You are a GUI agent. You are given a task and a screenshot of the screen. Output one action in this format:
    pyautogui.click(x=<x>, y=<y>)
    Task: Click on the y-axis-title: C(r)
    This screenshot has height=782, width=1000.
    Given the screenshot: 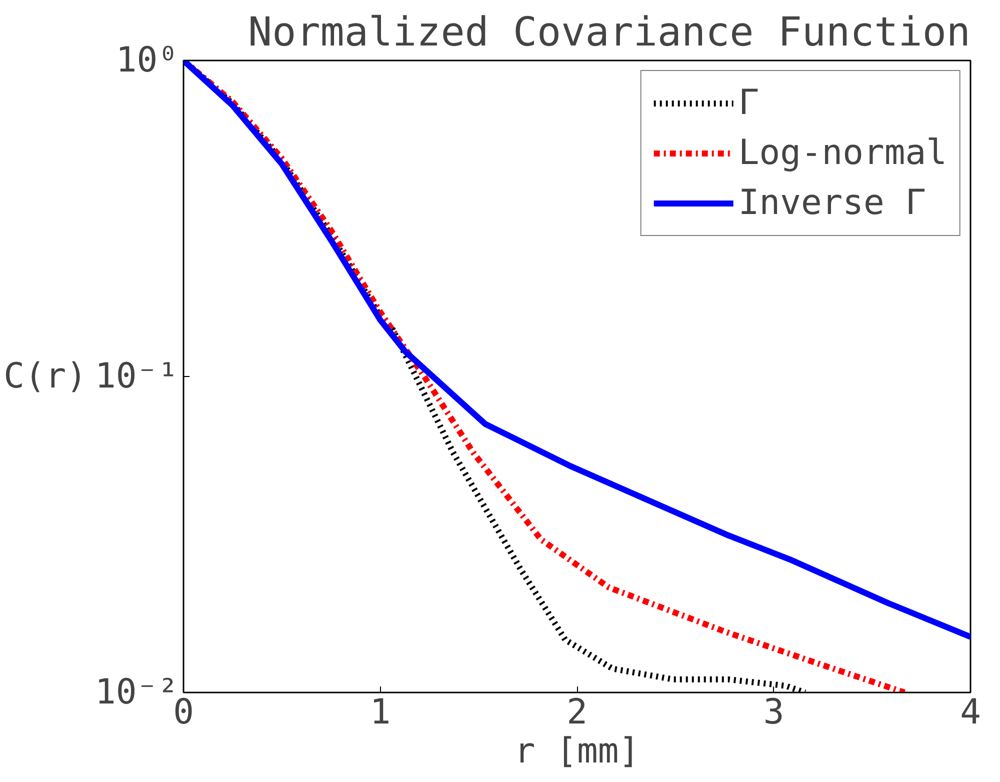 What is the action you would take?
    pyautogui.click(x=46, y=376)
    